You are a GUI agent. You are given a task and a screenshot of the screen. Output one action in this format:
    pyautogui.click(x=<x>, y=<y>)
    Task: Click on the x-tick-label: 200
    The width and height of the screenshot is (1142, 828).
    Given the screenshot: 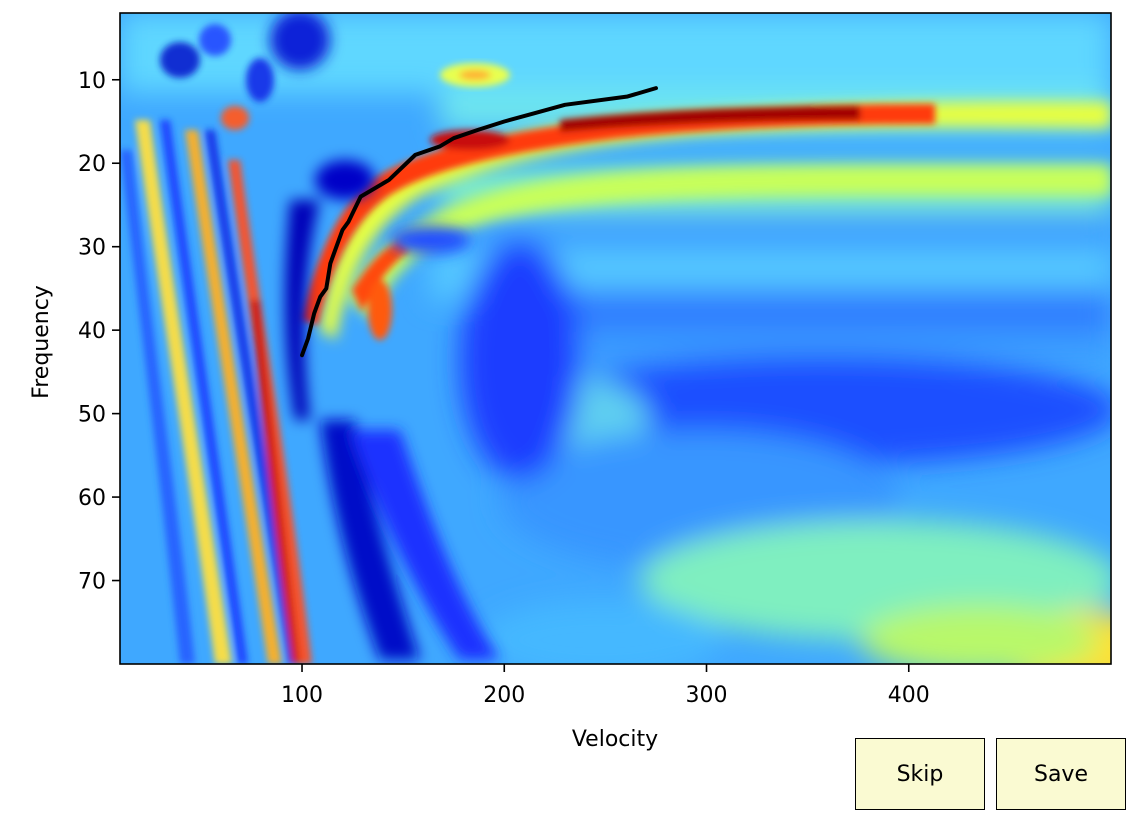 What is the action you would take?
    pyautogui.click(x=504, y=695)
    